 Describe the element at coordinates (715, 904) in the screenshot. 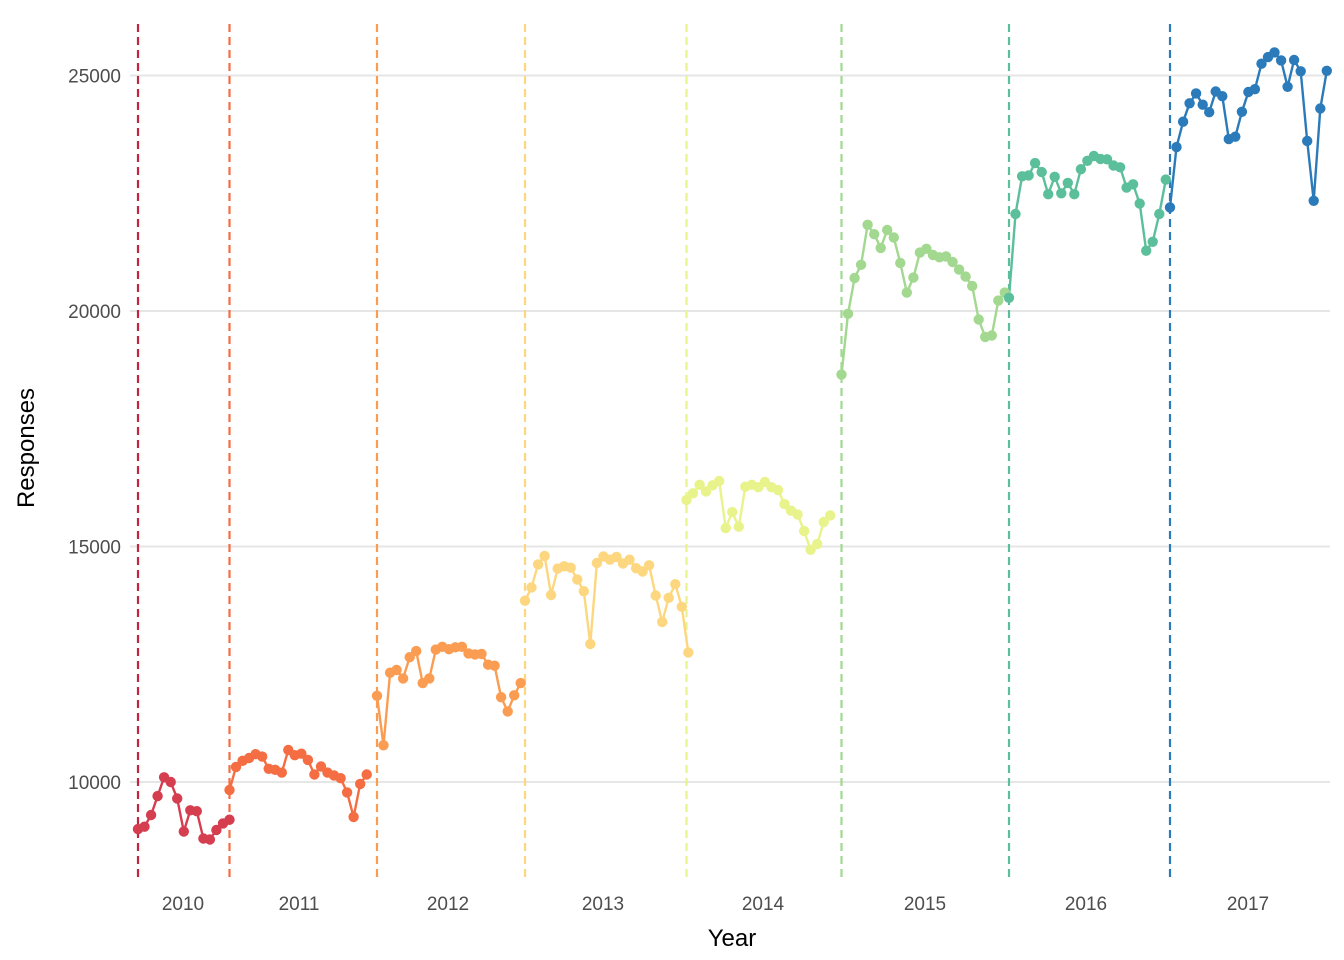

I see `x-axis-ticks: 2010 2011 2012 2013 2014 2015 2016 2017` at that location.